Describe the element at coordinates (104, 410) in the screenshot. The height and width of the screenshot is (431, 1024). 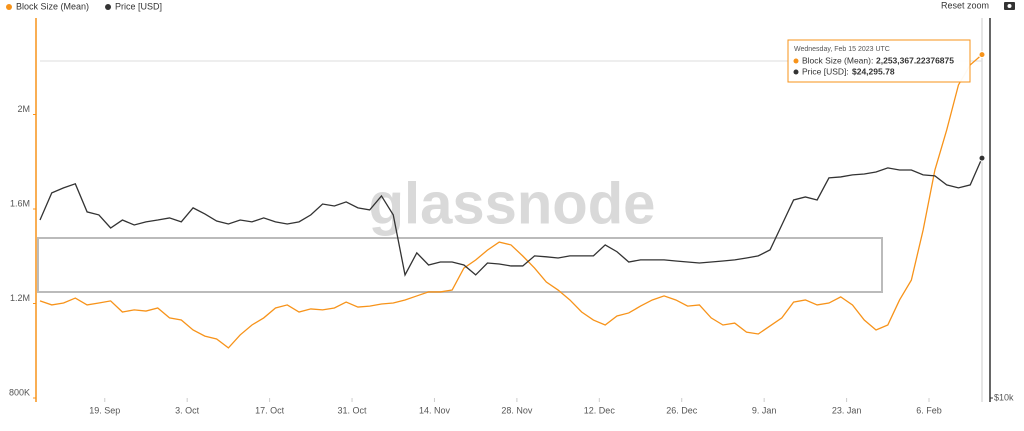
I see `x-tick-label: 19. Sep` at that location.